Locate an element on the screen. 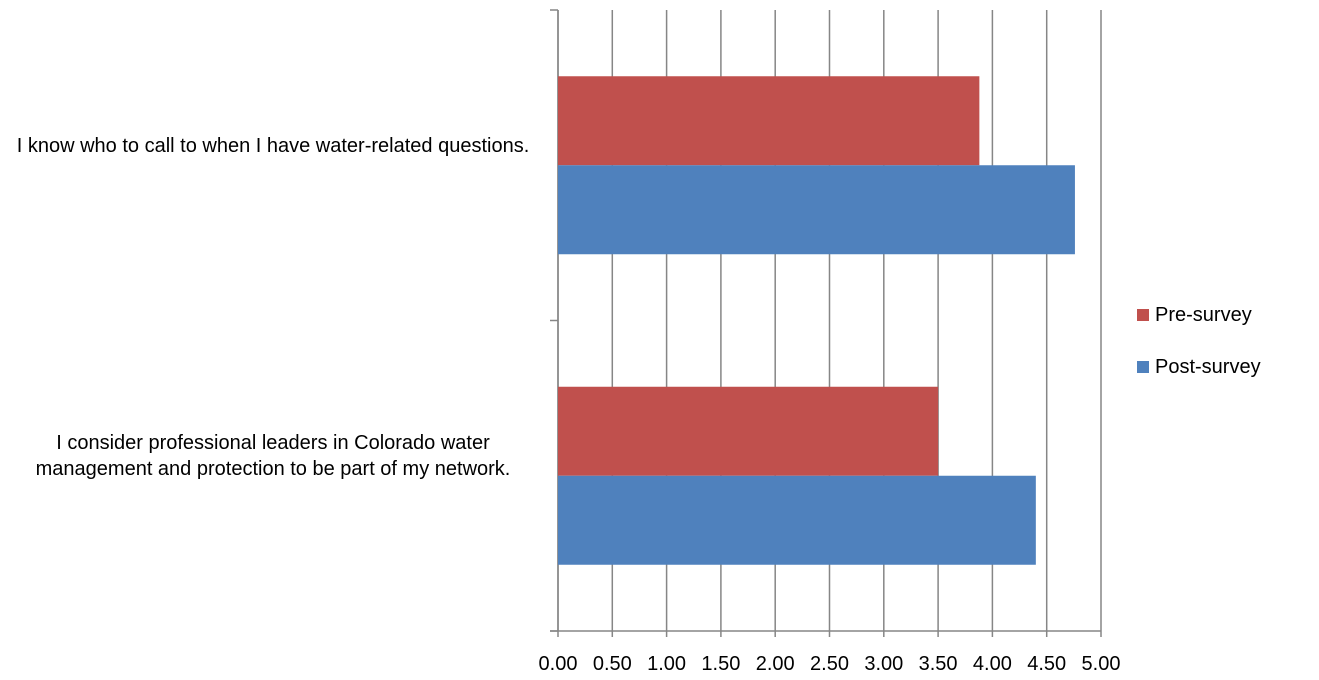  x-tick-label-2: 1.00 is located at coordinates (666, 664).